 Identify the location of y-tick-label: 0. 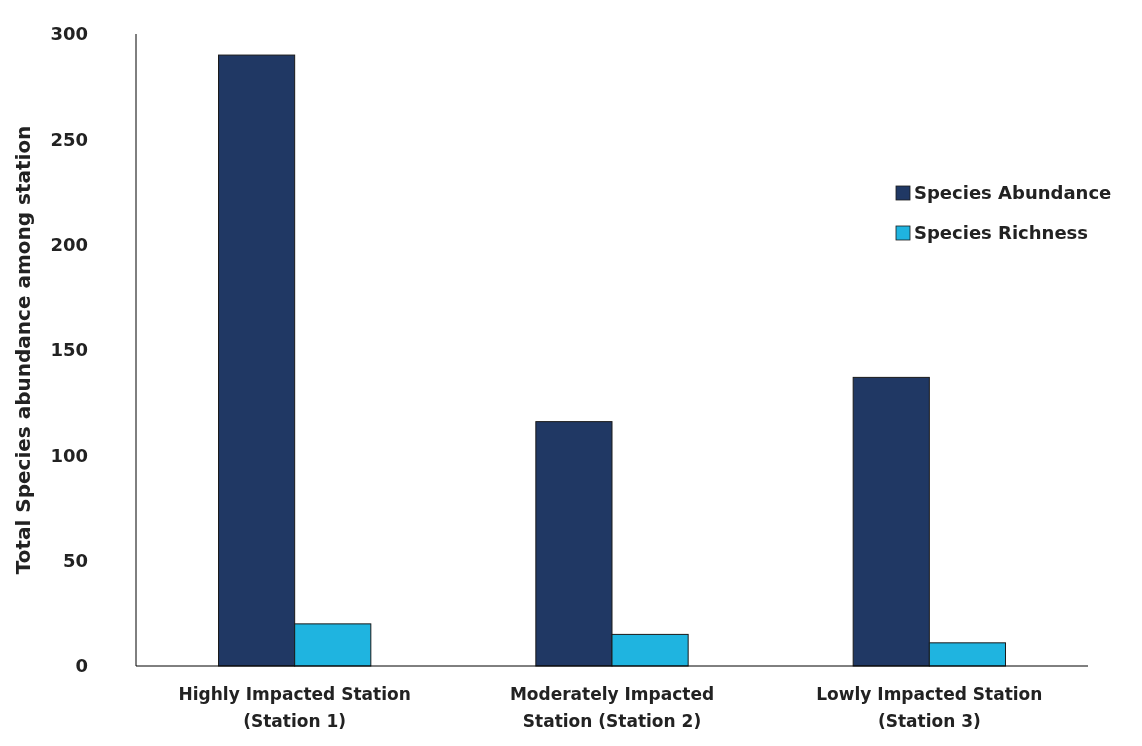
(81, 666).